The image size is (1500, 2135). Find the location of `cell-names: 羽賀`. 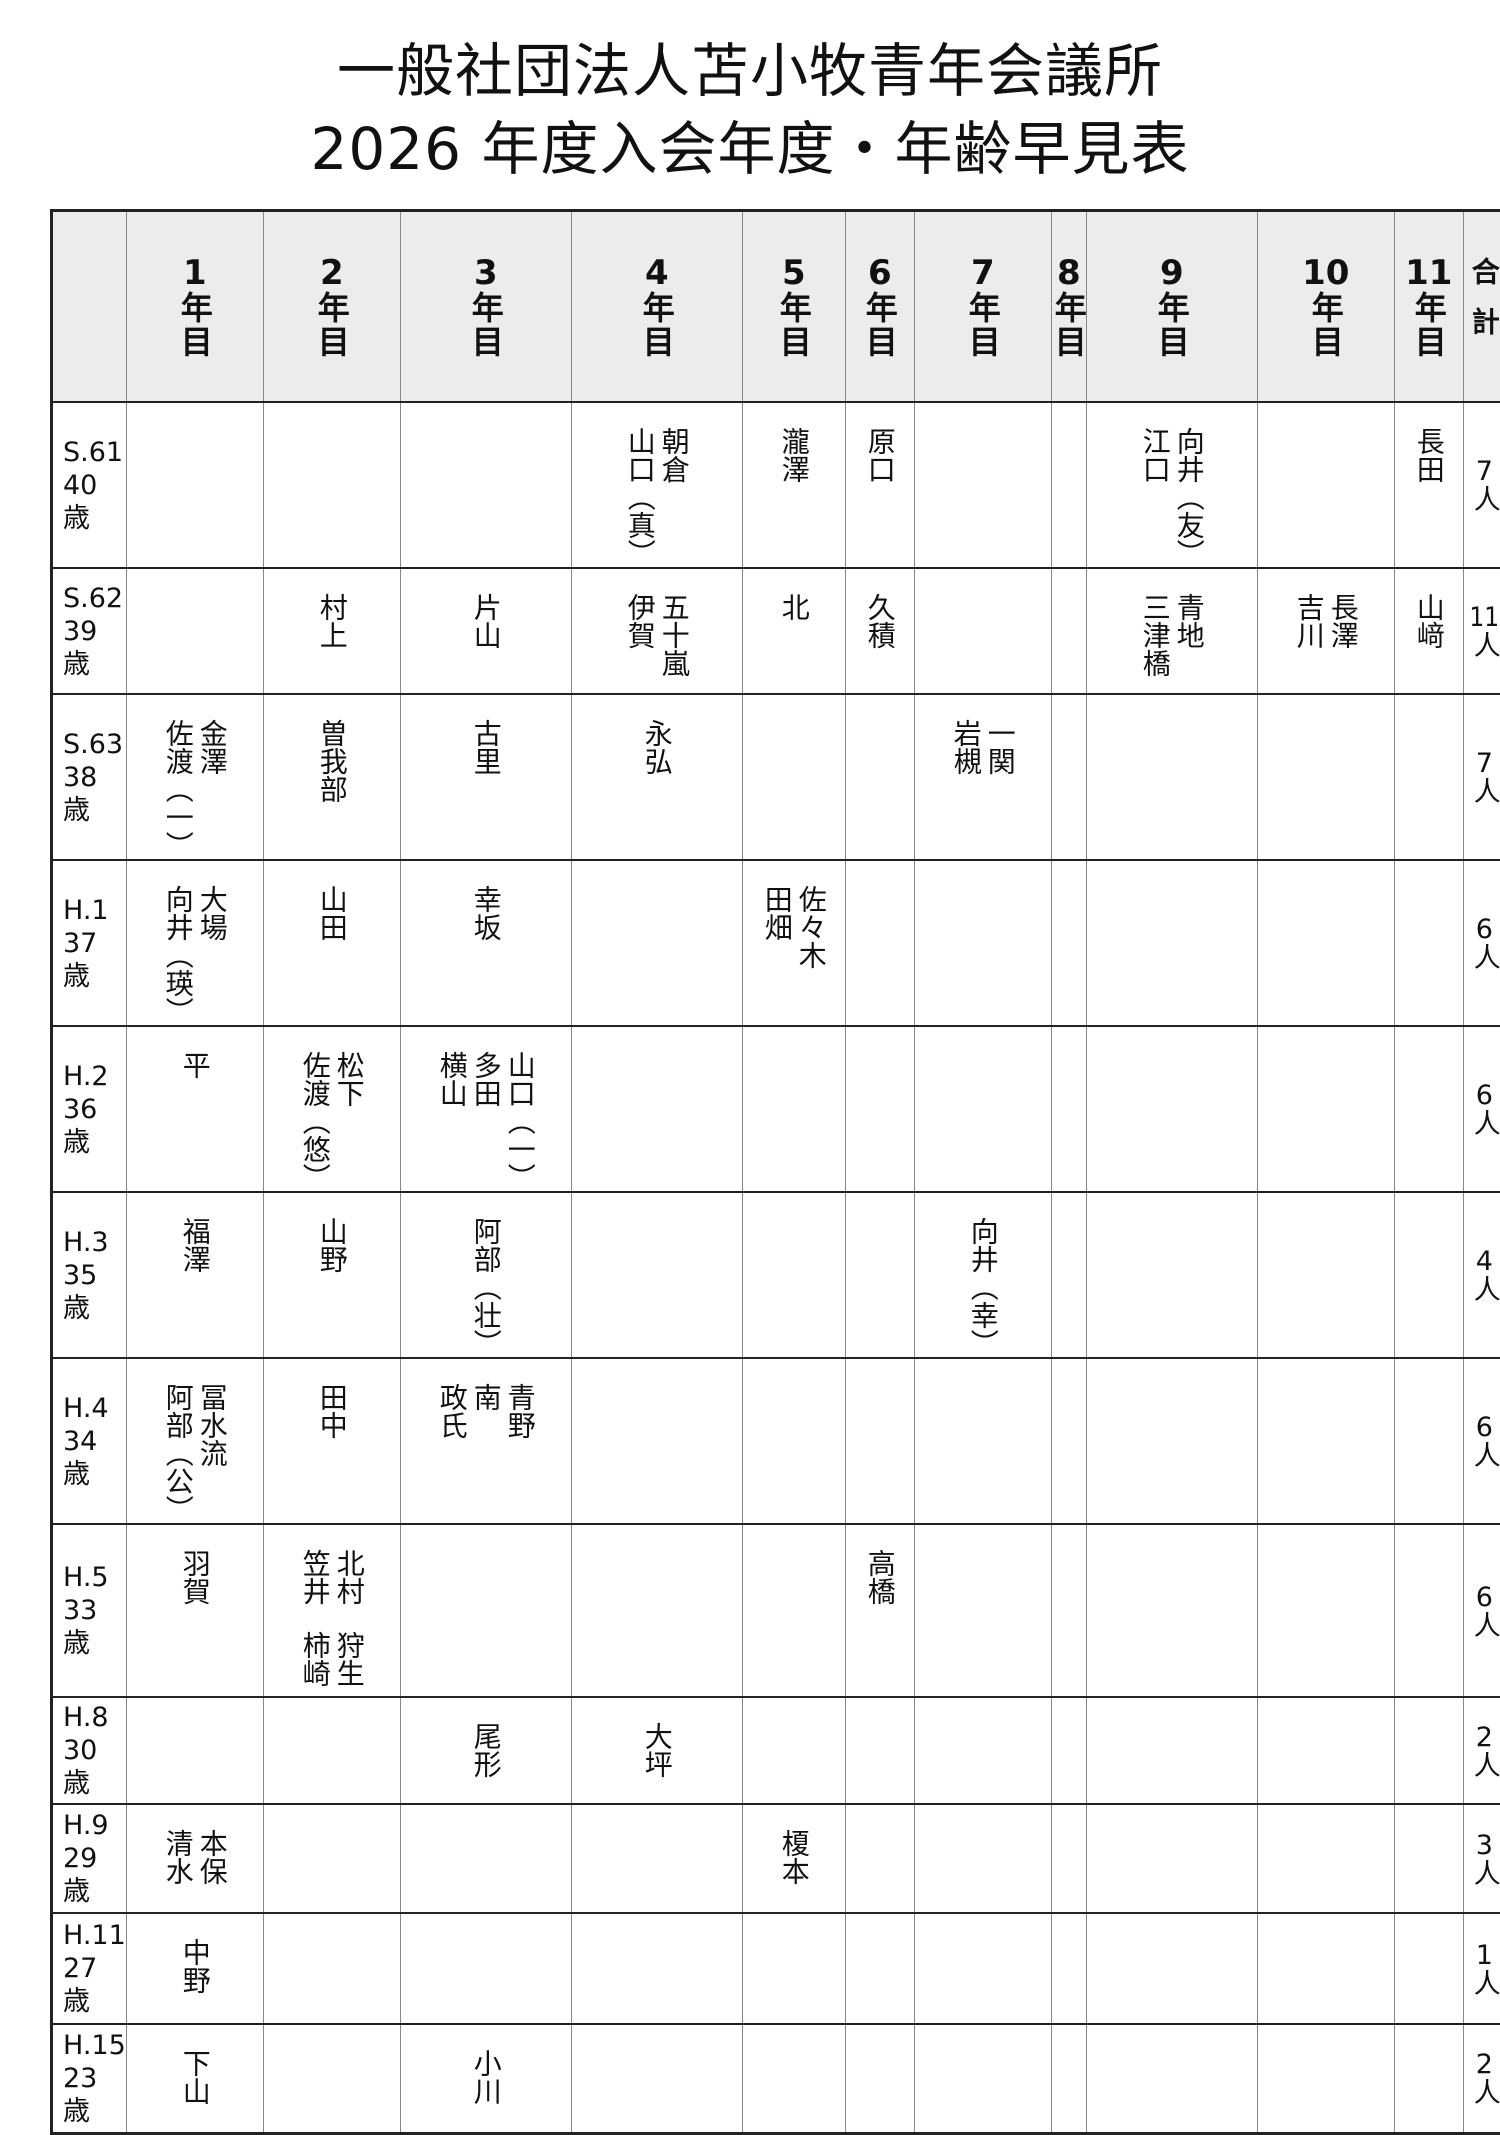

cell-names: 羽賀 is located at coordinates (195, 1565).